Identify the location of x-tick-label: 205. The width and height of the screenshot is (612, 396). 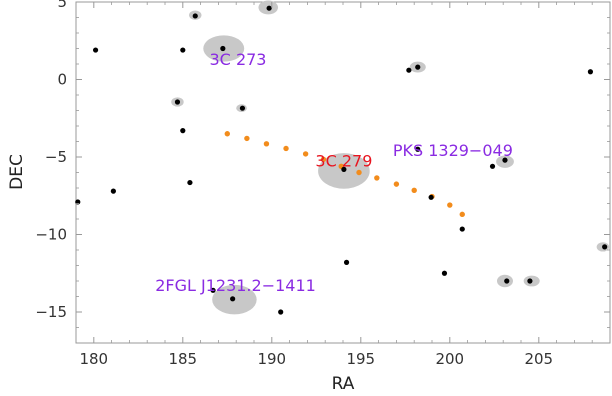
(538, 359).